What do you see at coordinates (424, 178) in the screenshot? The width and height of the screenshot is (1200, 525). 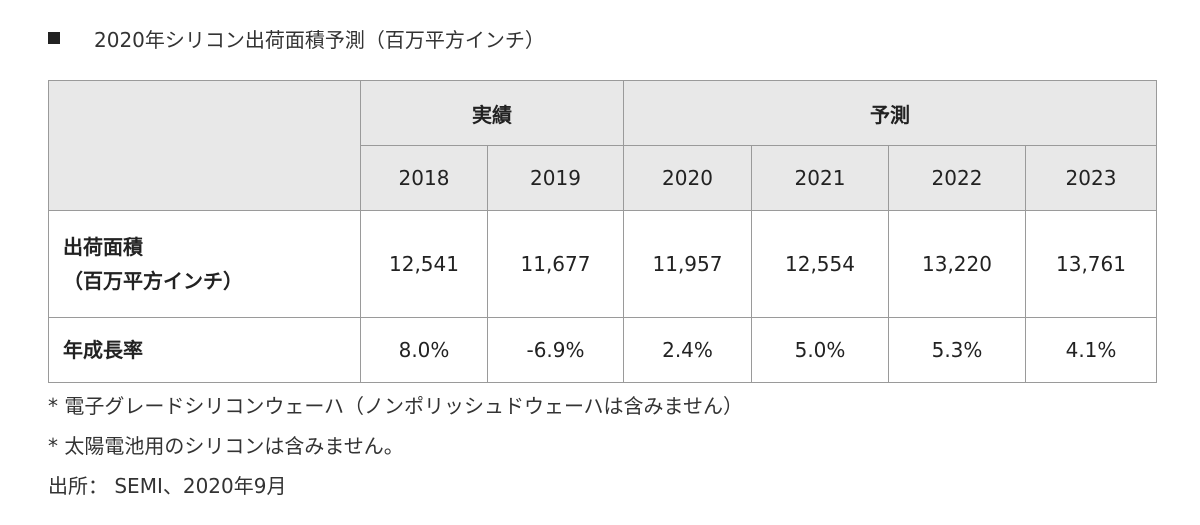 I see `year-header: 2018` at bounding box center [424, 178].